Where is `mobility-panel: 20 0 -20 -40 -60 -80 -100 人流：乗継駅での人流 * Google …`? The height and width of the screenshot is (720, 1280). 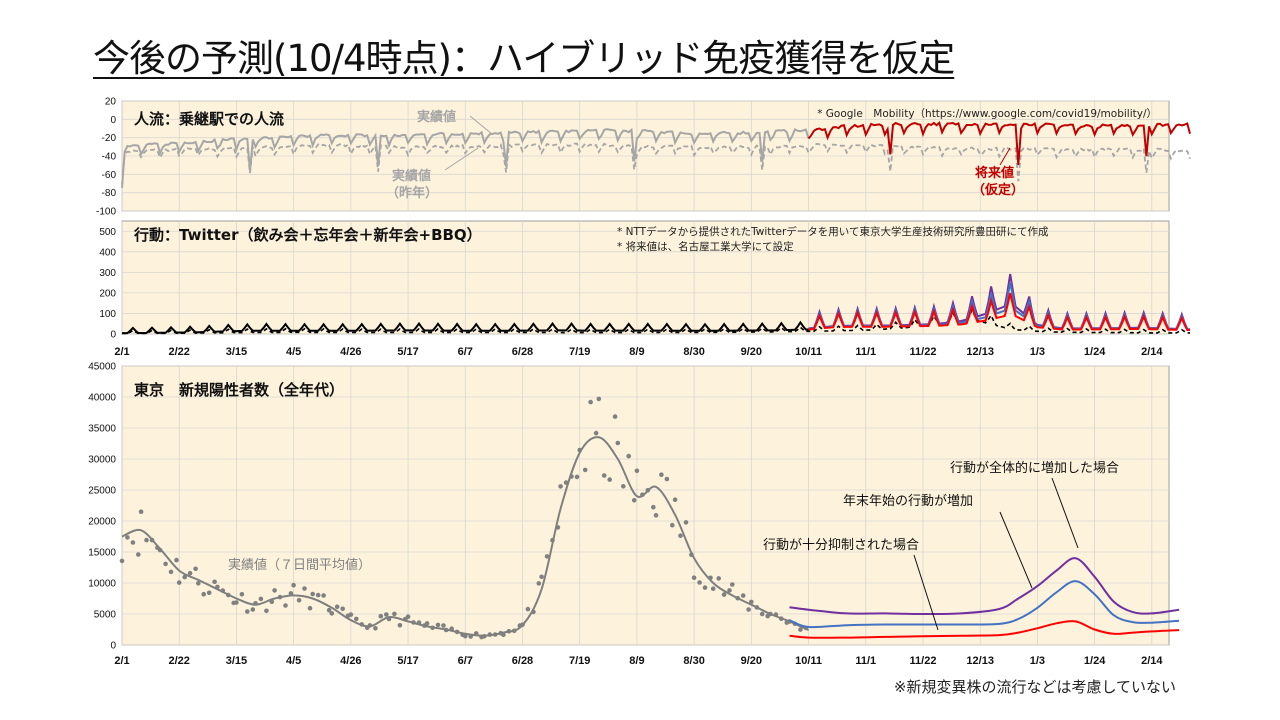
mobility-panel: 20 0 -20 -40 -60 -80 -100 人流：乗継駅での人流 * Google … is located at coordinates (643, 157).